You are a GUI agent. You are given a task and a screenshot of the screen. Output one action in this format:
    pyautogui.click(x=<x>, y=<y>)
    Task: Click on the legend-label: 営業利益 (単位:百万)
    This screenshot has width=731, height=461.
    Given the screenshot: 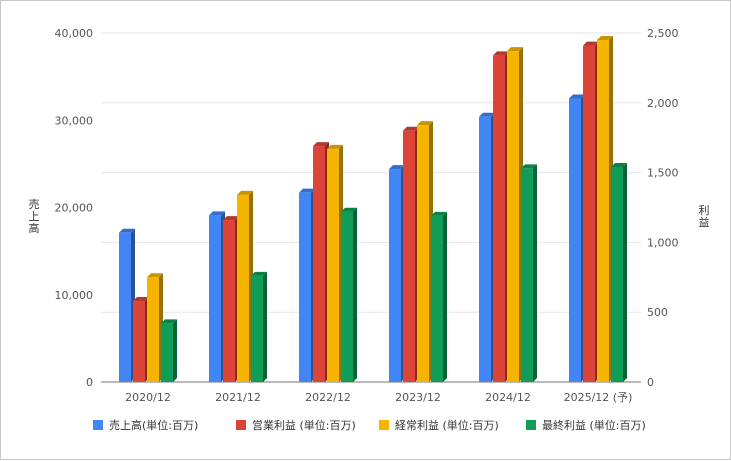 What is the action you would take?
    pyautogui.click(x=304, y=425)
    